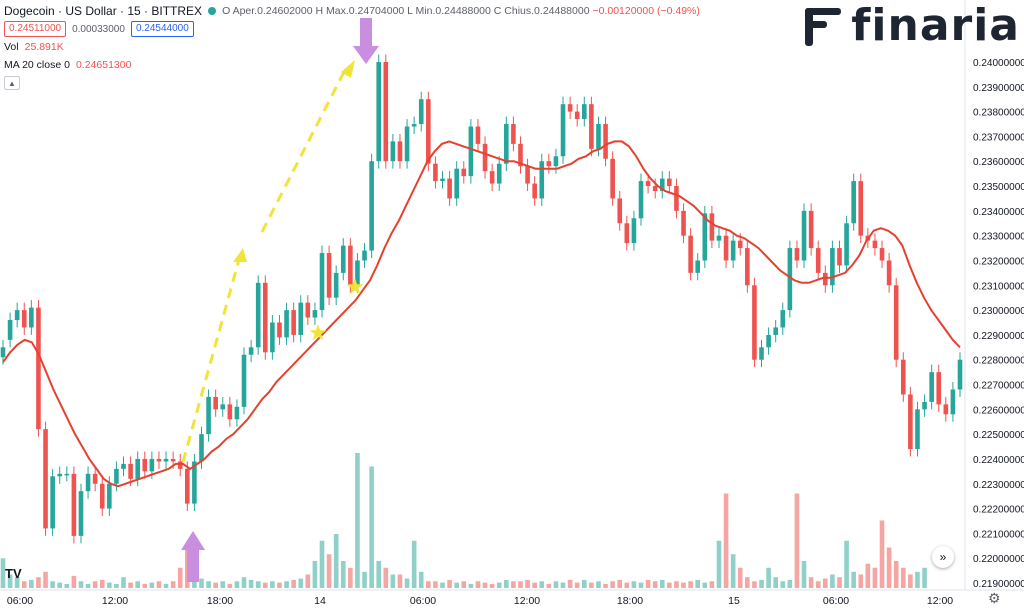 The height and width of the screenshot is (614, 1024). Describe the element at coordinates (44, 47) in the screenshot. I see `vol-value: 25.891K` at that location.